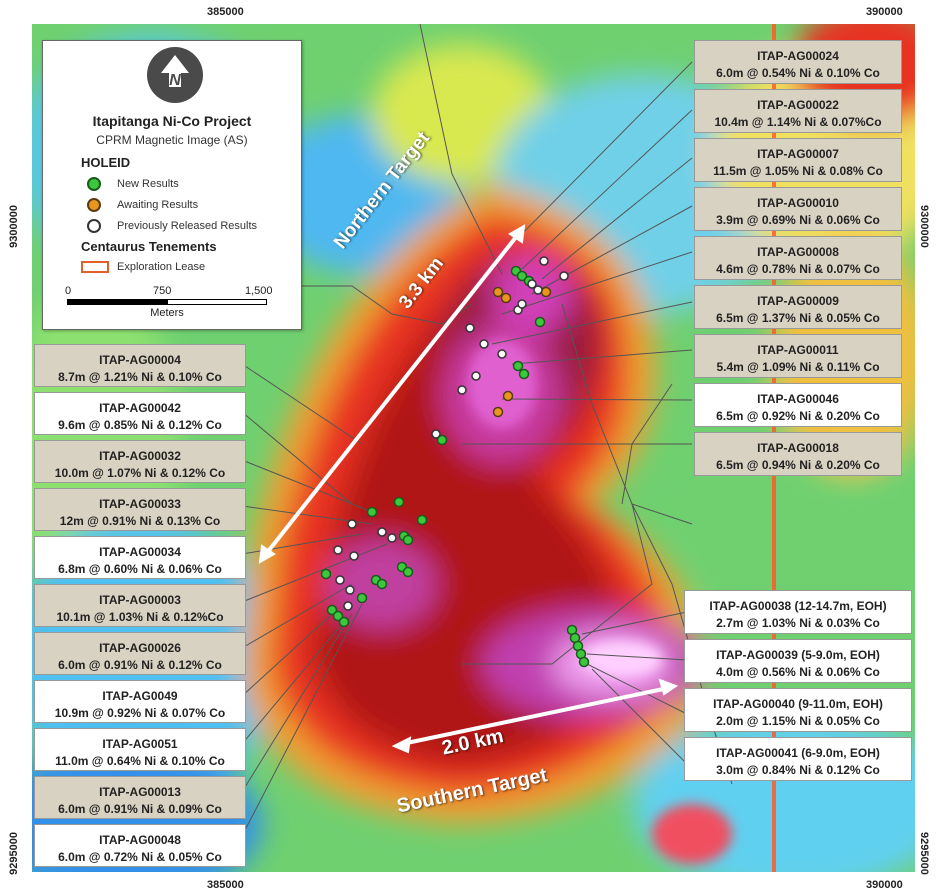 This screenshot has width=937, height=896. I want to click on callout-result: 4.0m @ 0.56% Ni & 0.06% Co, so click(798, 672).